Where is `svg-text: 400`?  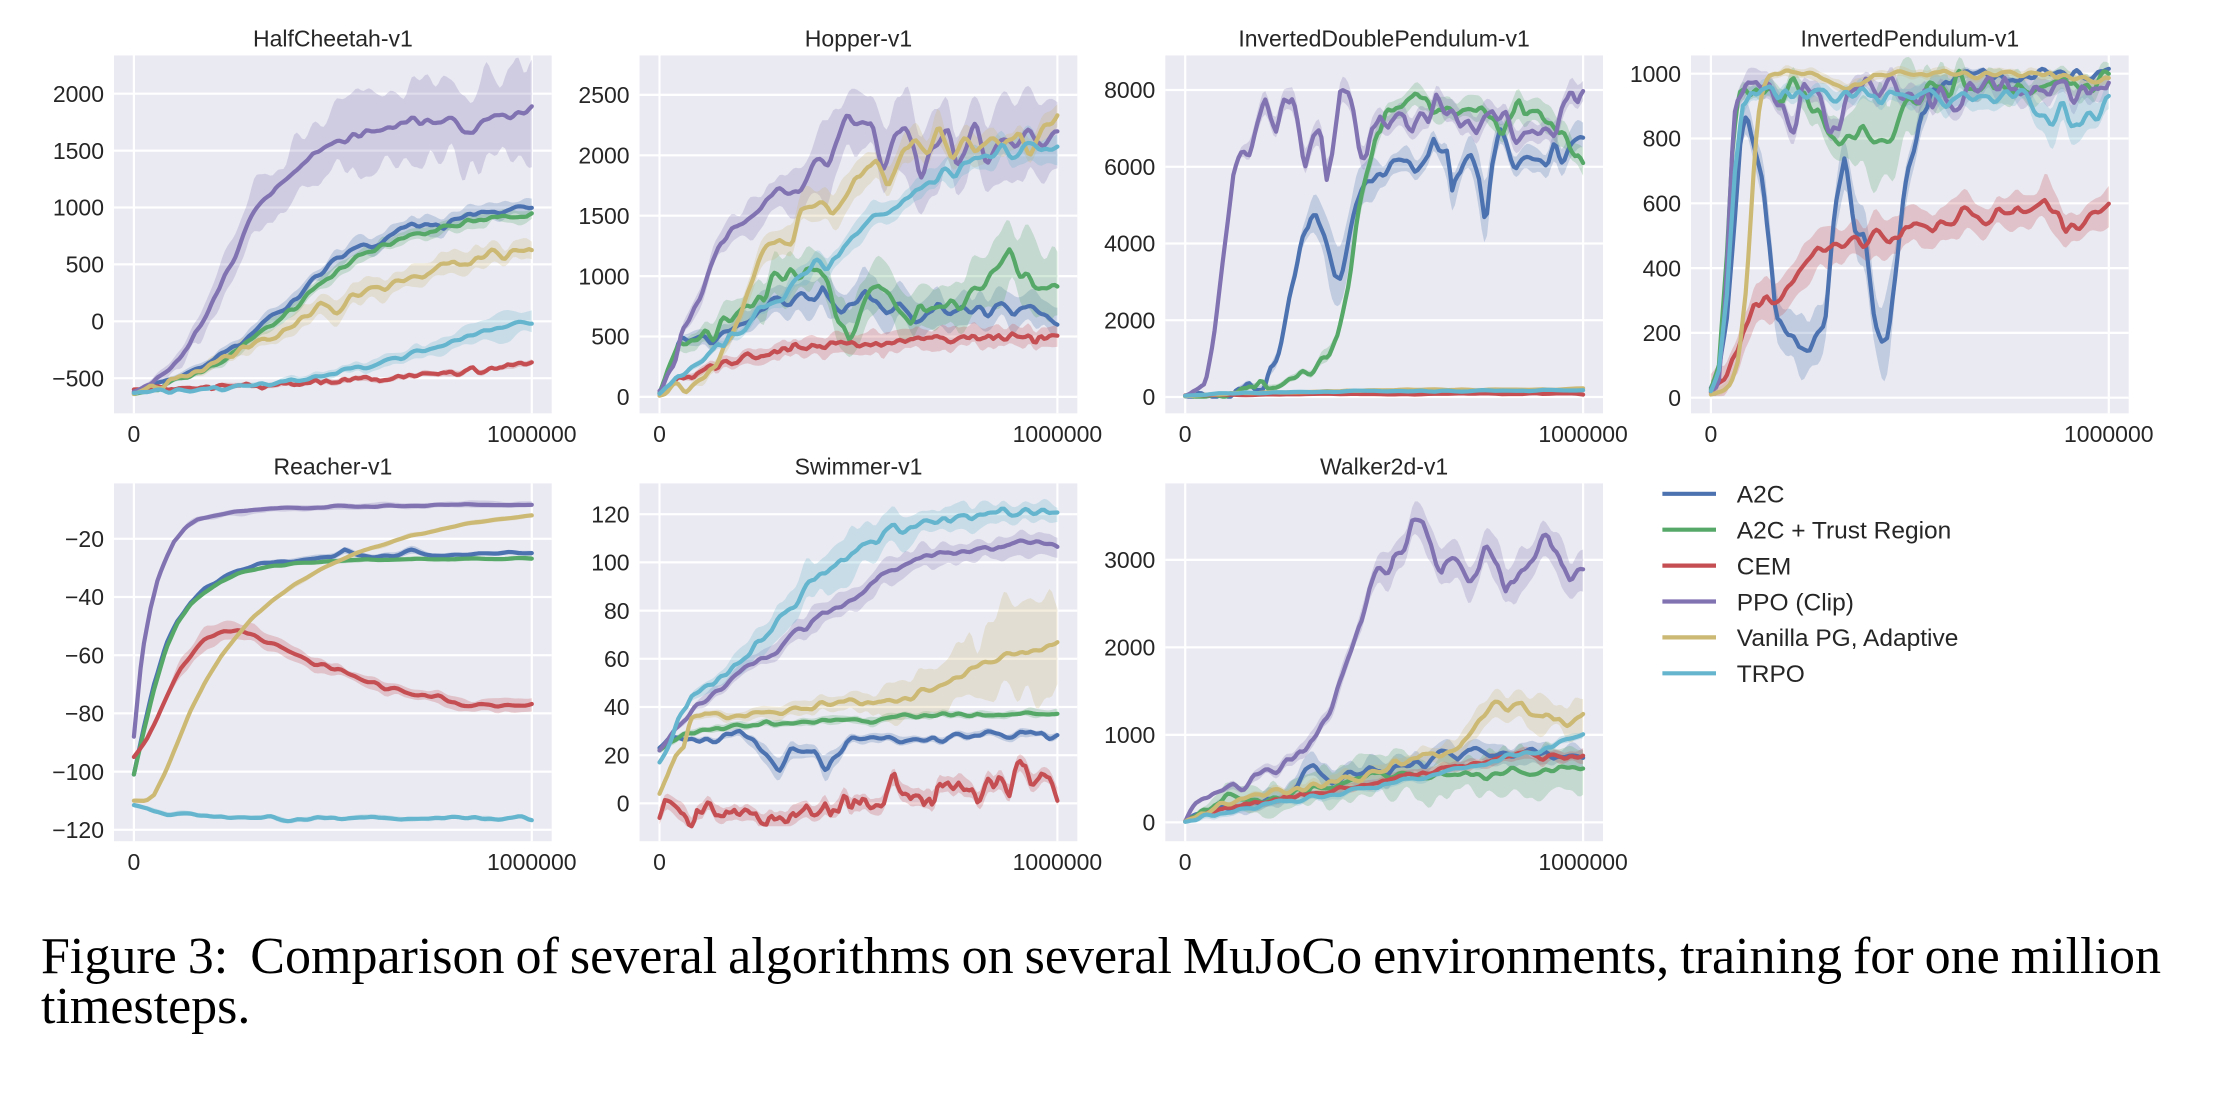
svg-text: 400 is located at coordinates (1662, 268).